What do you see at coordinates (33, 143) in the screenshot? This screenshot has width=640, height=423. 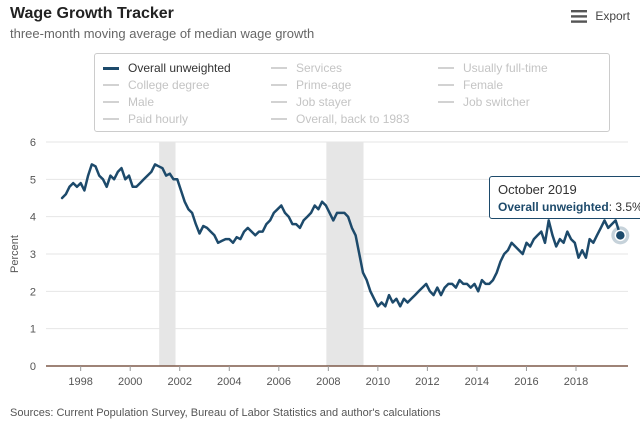 I see `y-tick-label: 6` at bounding box center [33, 143].